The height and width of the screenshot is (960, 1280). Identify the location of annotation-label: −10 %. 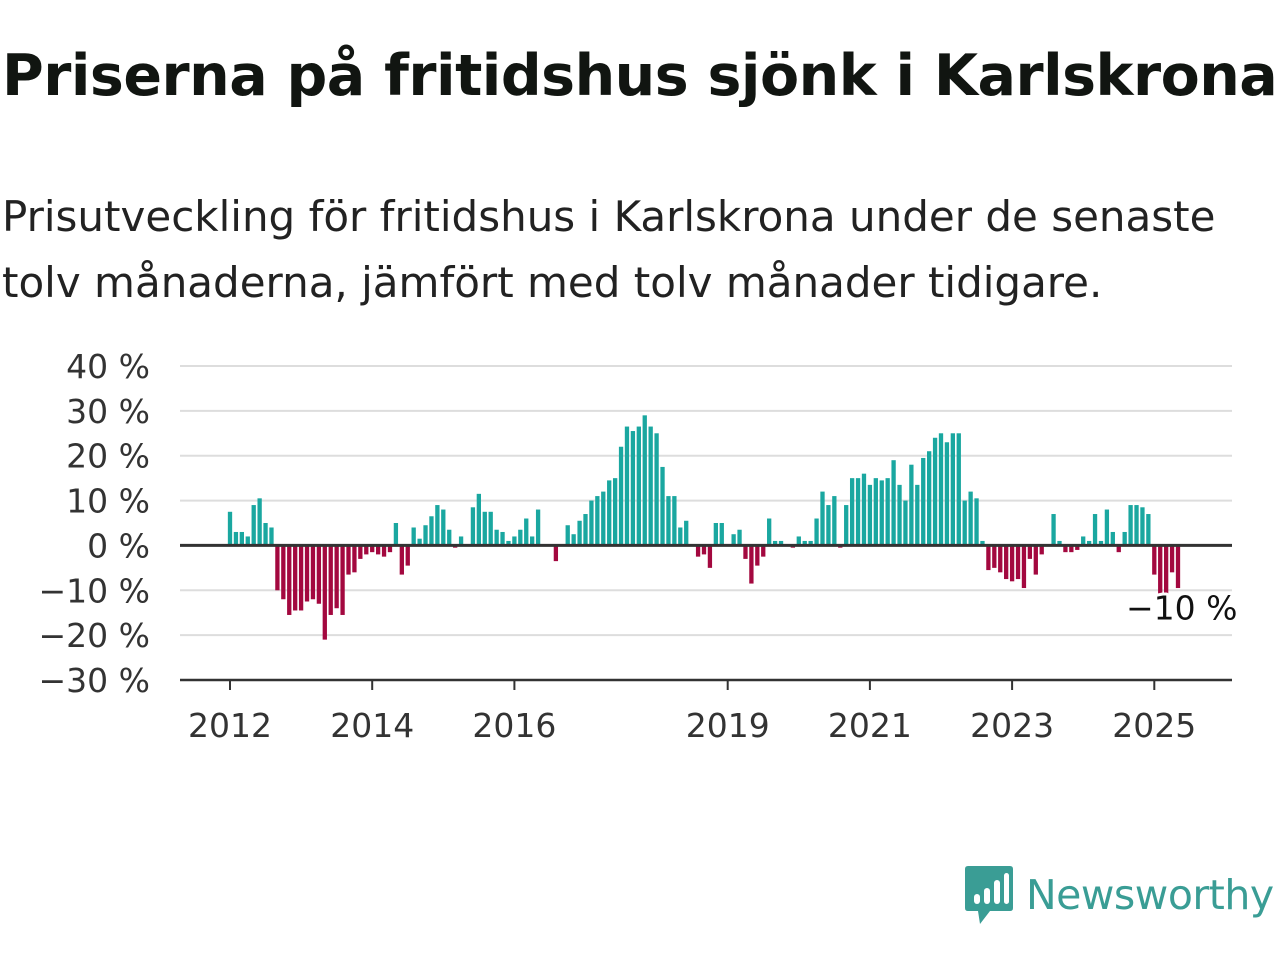
(1182, 607).